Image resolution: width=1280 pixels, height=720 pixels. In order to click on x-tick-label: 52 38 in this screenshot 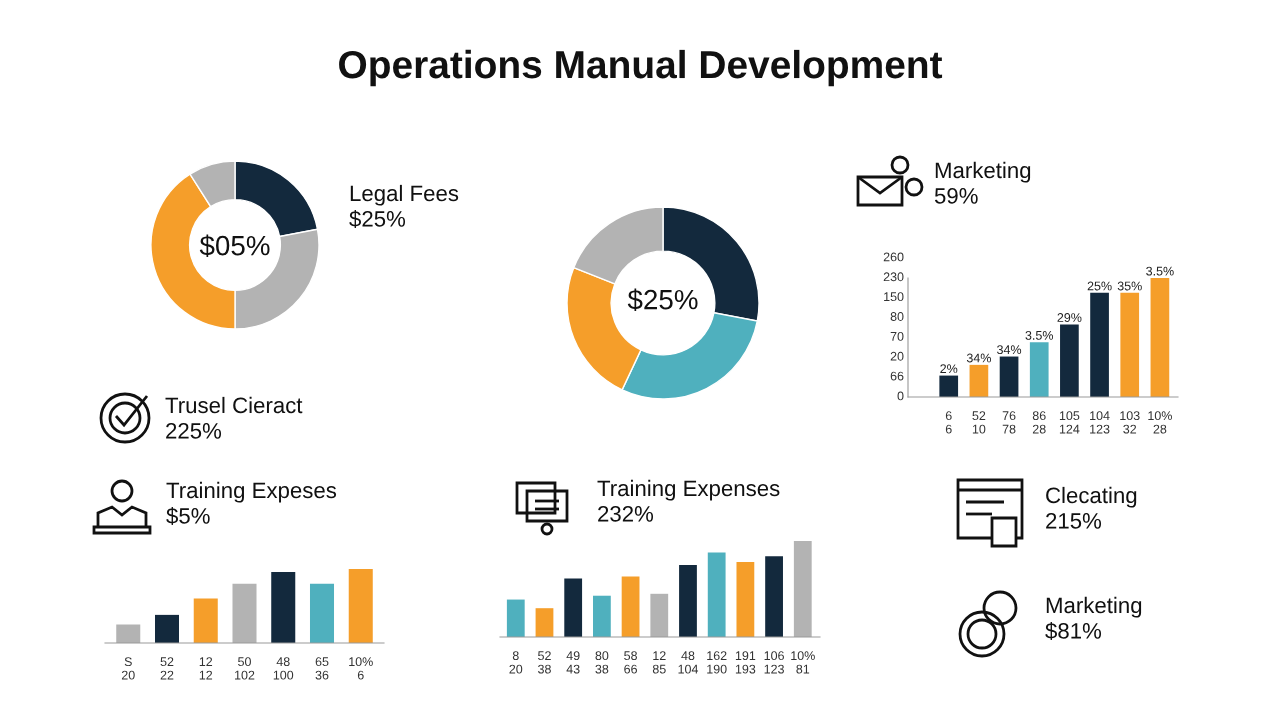, I will do `click(544, 662)`.